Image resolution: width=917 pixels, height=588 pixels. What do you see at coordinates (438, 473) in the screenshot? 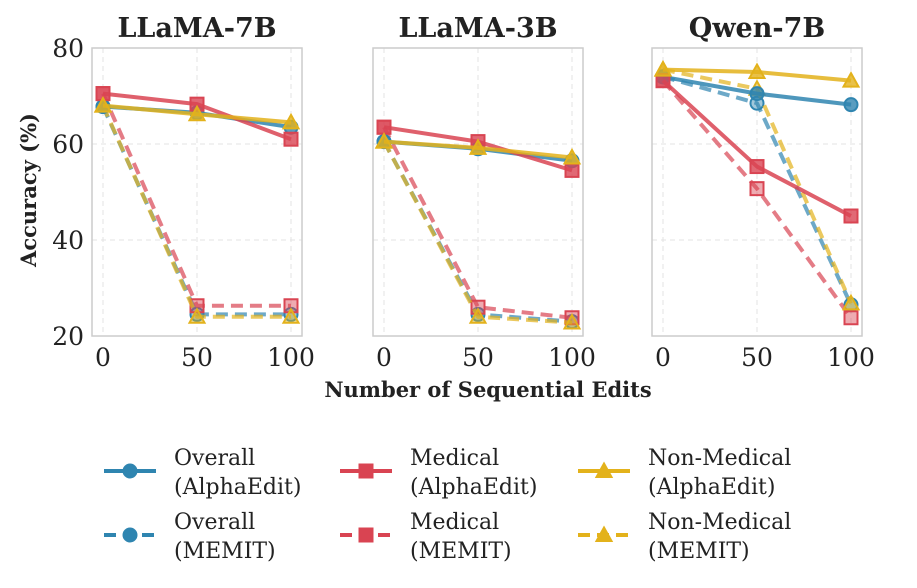
I see `legend-item-medical-alpha: Medical (AlphaEdit)` at bounding box center [438, 473].